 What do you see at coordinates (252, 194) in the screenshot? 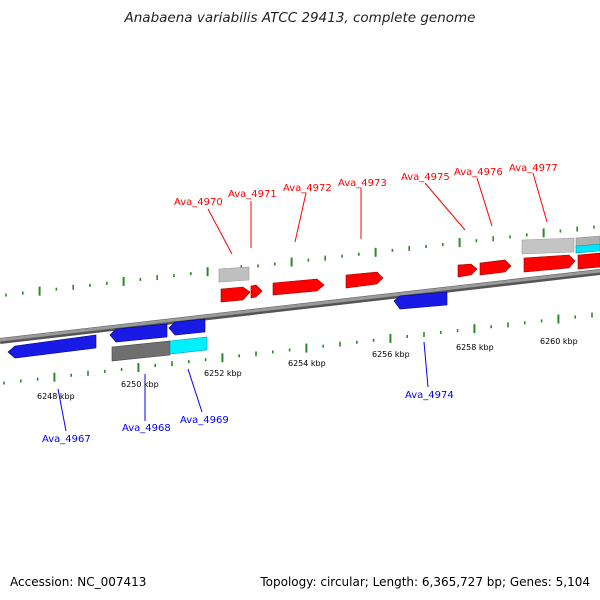
I see `label-ava-4971: Ava_4971` at bounding box center [252, 194].